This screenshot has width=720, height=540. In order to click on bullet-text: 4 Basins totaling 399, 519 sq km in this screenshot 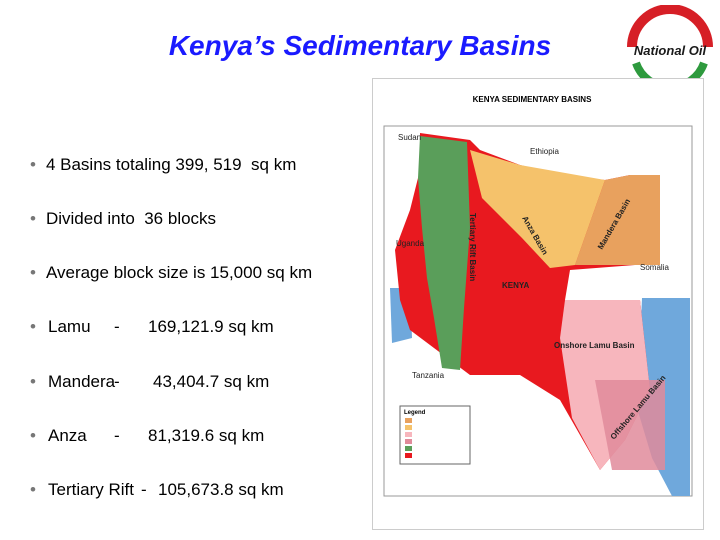, I will do `click(171, 164)`.